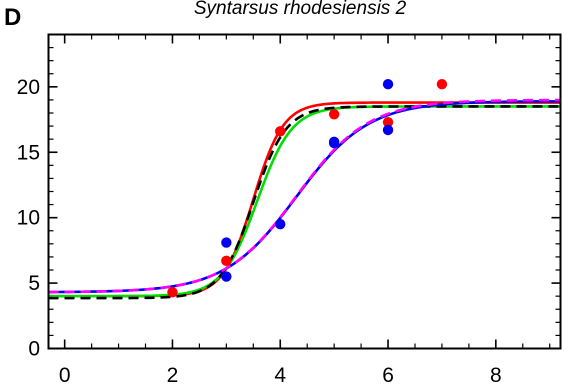  Describe the element at coordinates (34, 283) in the screenshot. I see `y-tick-label: 5` at that location.